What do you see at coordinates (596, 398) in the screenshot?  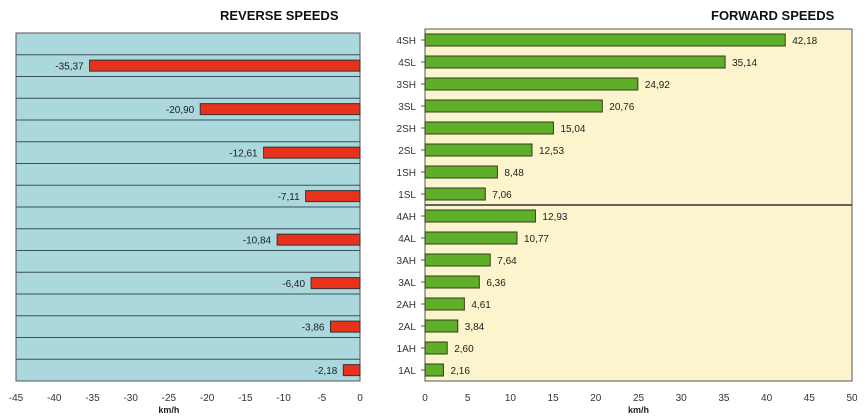 I see `forward-x-tick-label: 20` at bounding box center [596, 398].